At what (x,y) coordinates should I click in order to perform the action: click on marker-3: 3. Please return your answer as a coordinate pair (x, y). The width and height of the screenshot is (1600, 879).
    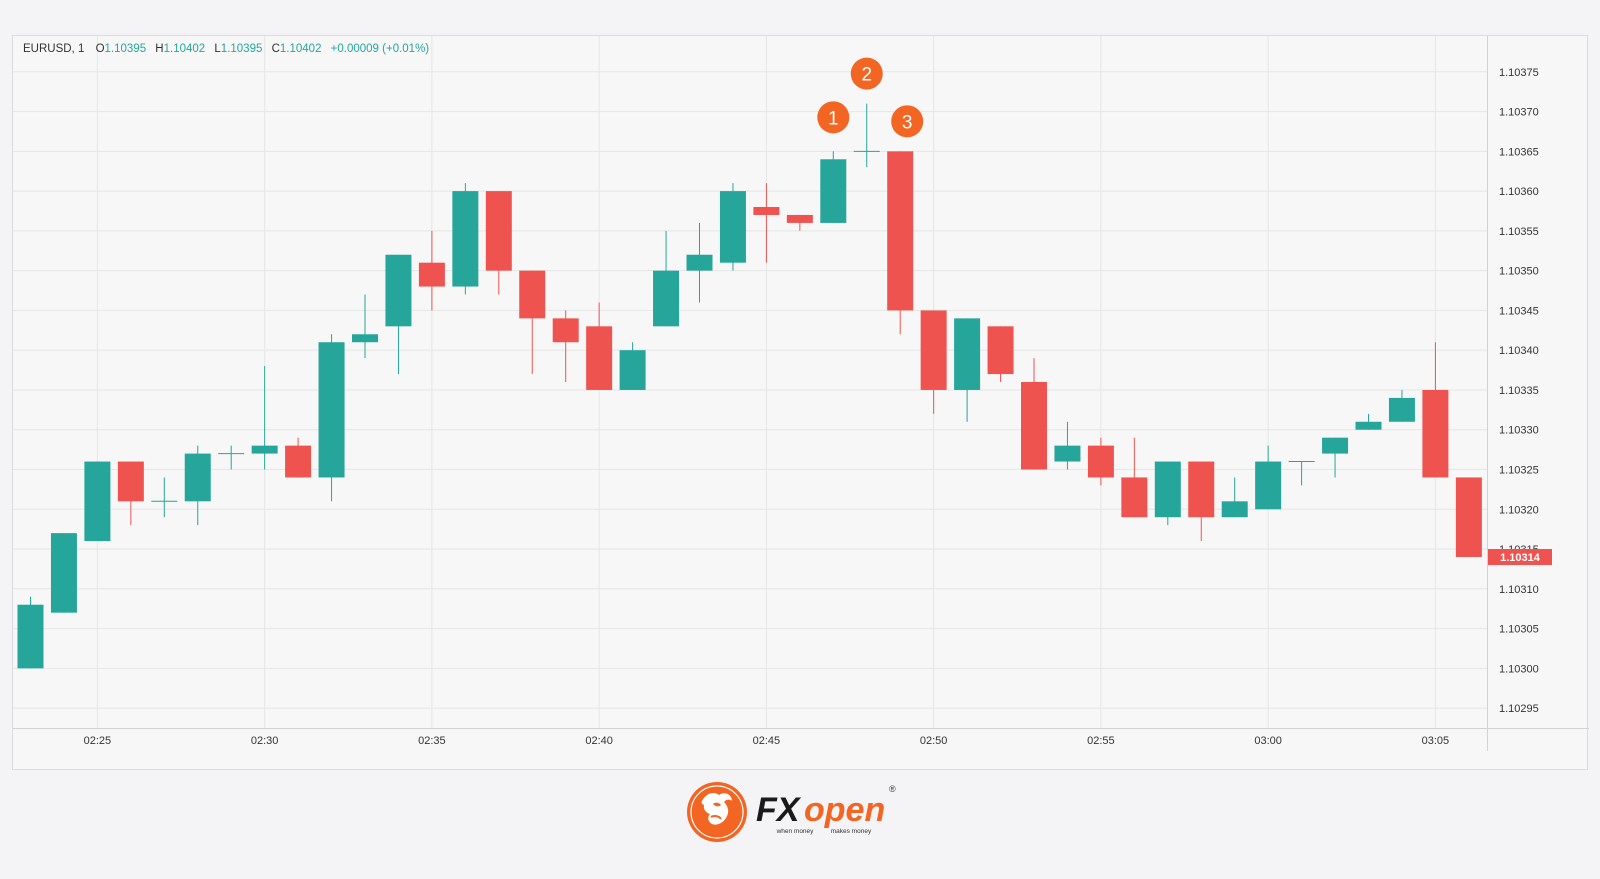
    Looking at the image, I should click on (907, 121).